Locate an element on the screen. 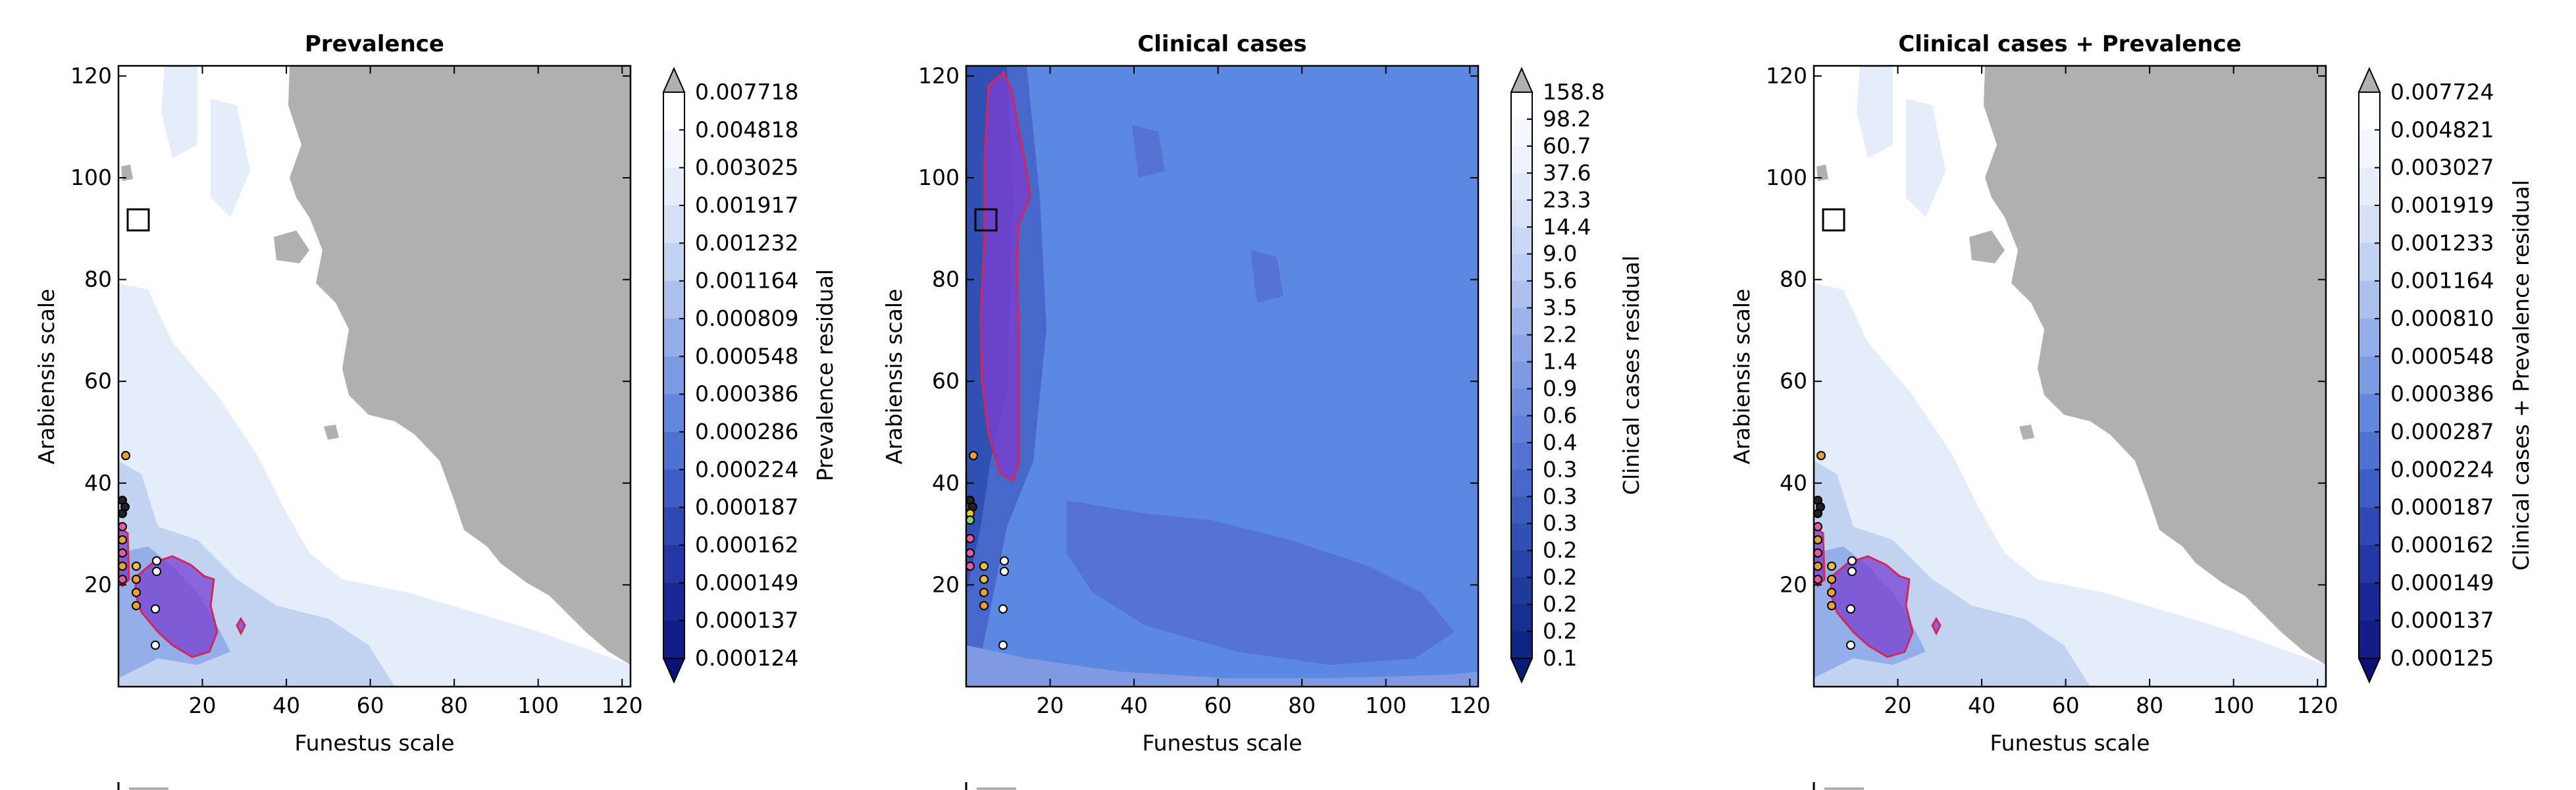  colorbar-frame is located at coordinates (674, 375).